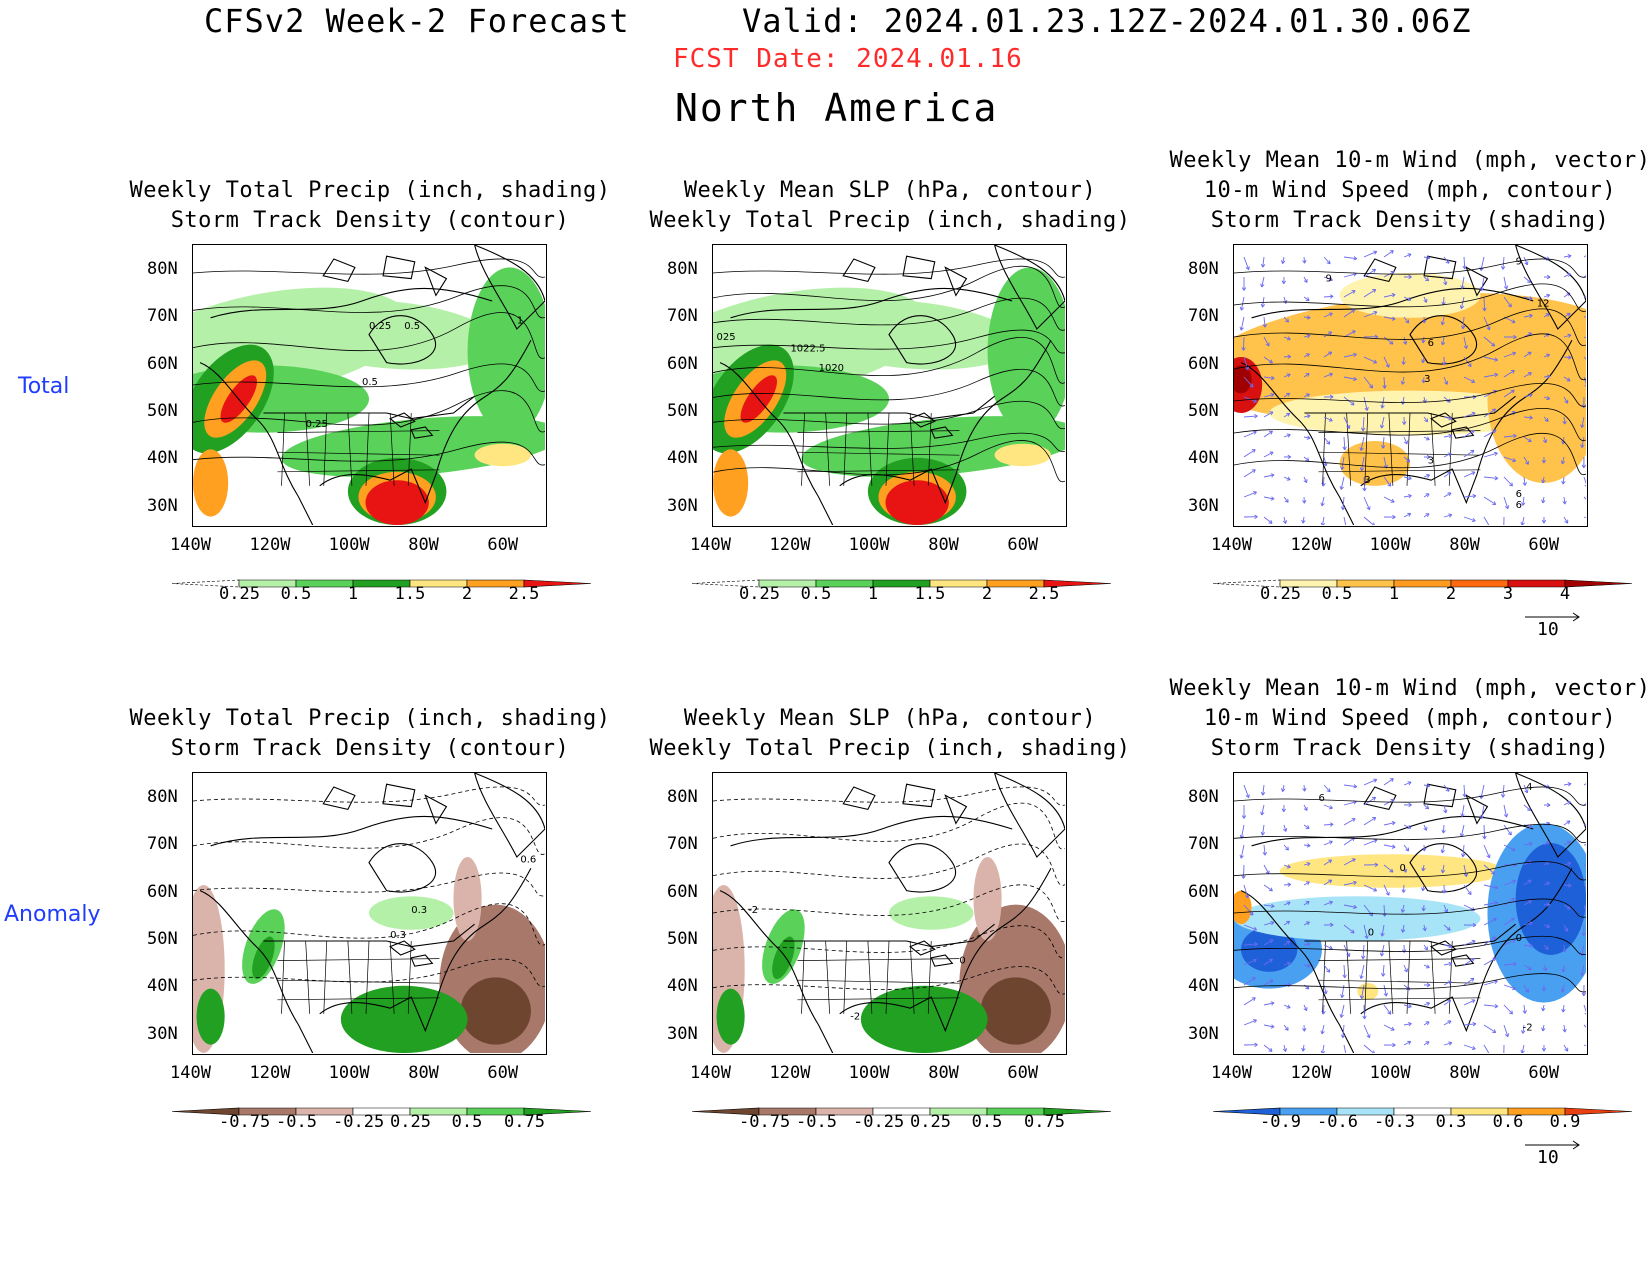 The width and height of the screenshot is (1650, 1275). Describe the element at coordinates (270, 545) in the screenshot. I see `longitude-tick-label: 120W` at that location.